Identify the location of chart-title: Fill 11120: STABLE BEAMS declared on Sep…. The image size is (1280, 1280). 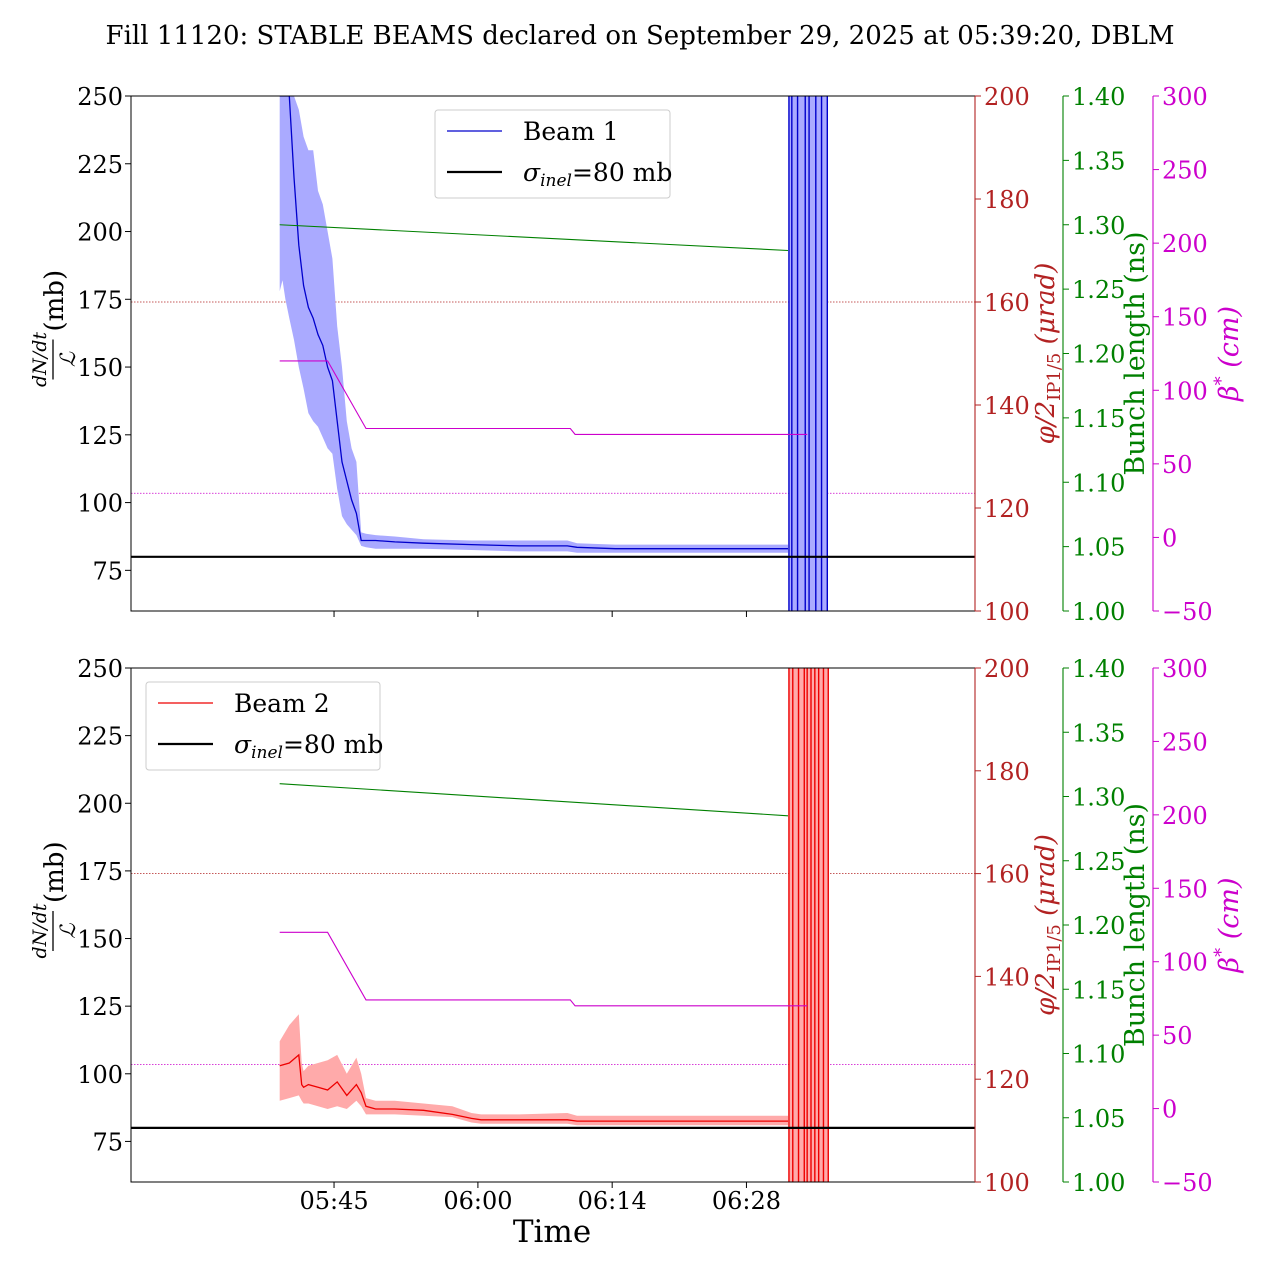
(640, 36).